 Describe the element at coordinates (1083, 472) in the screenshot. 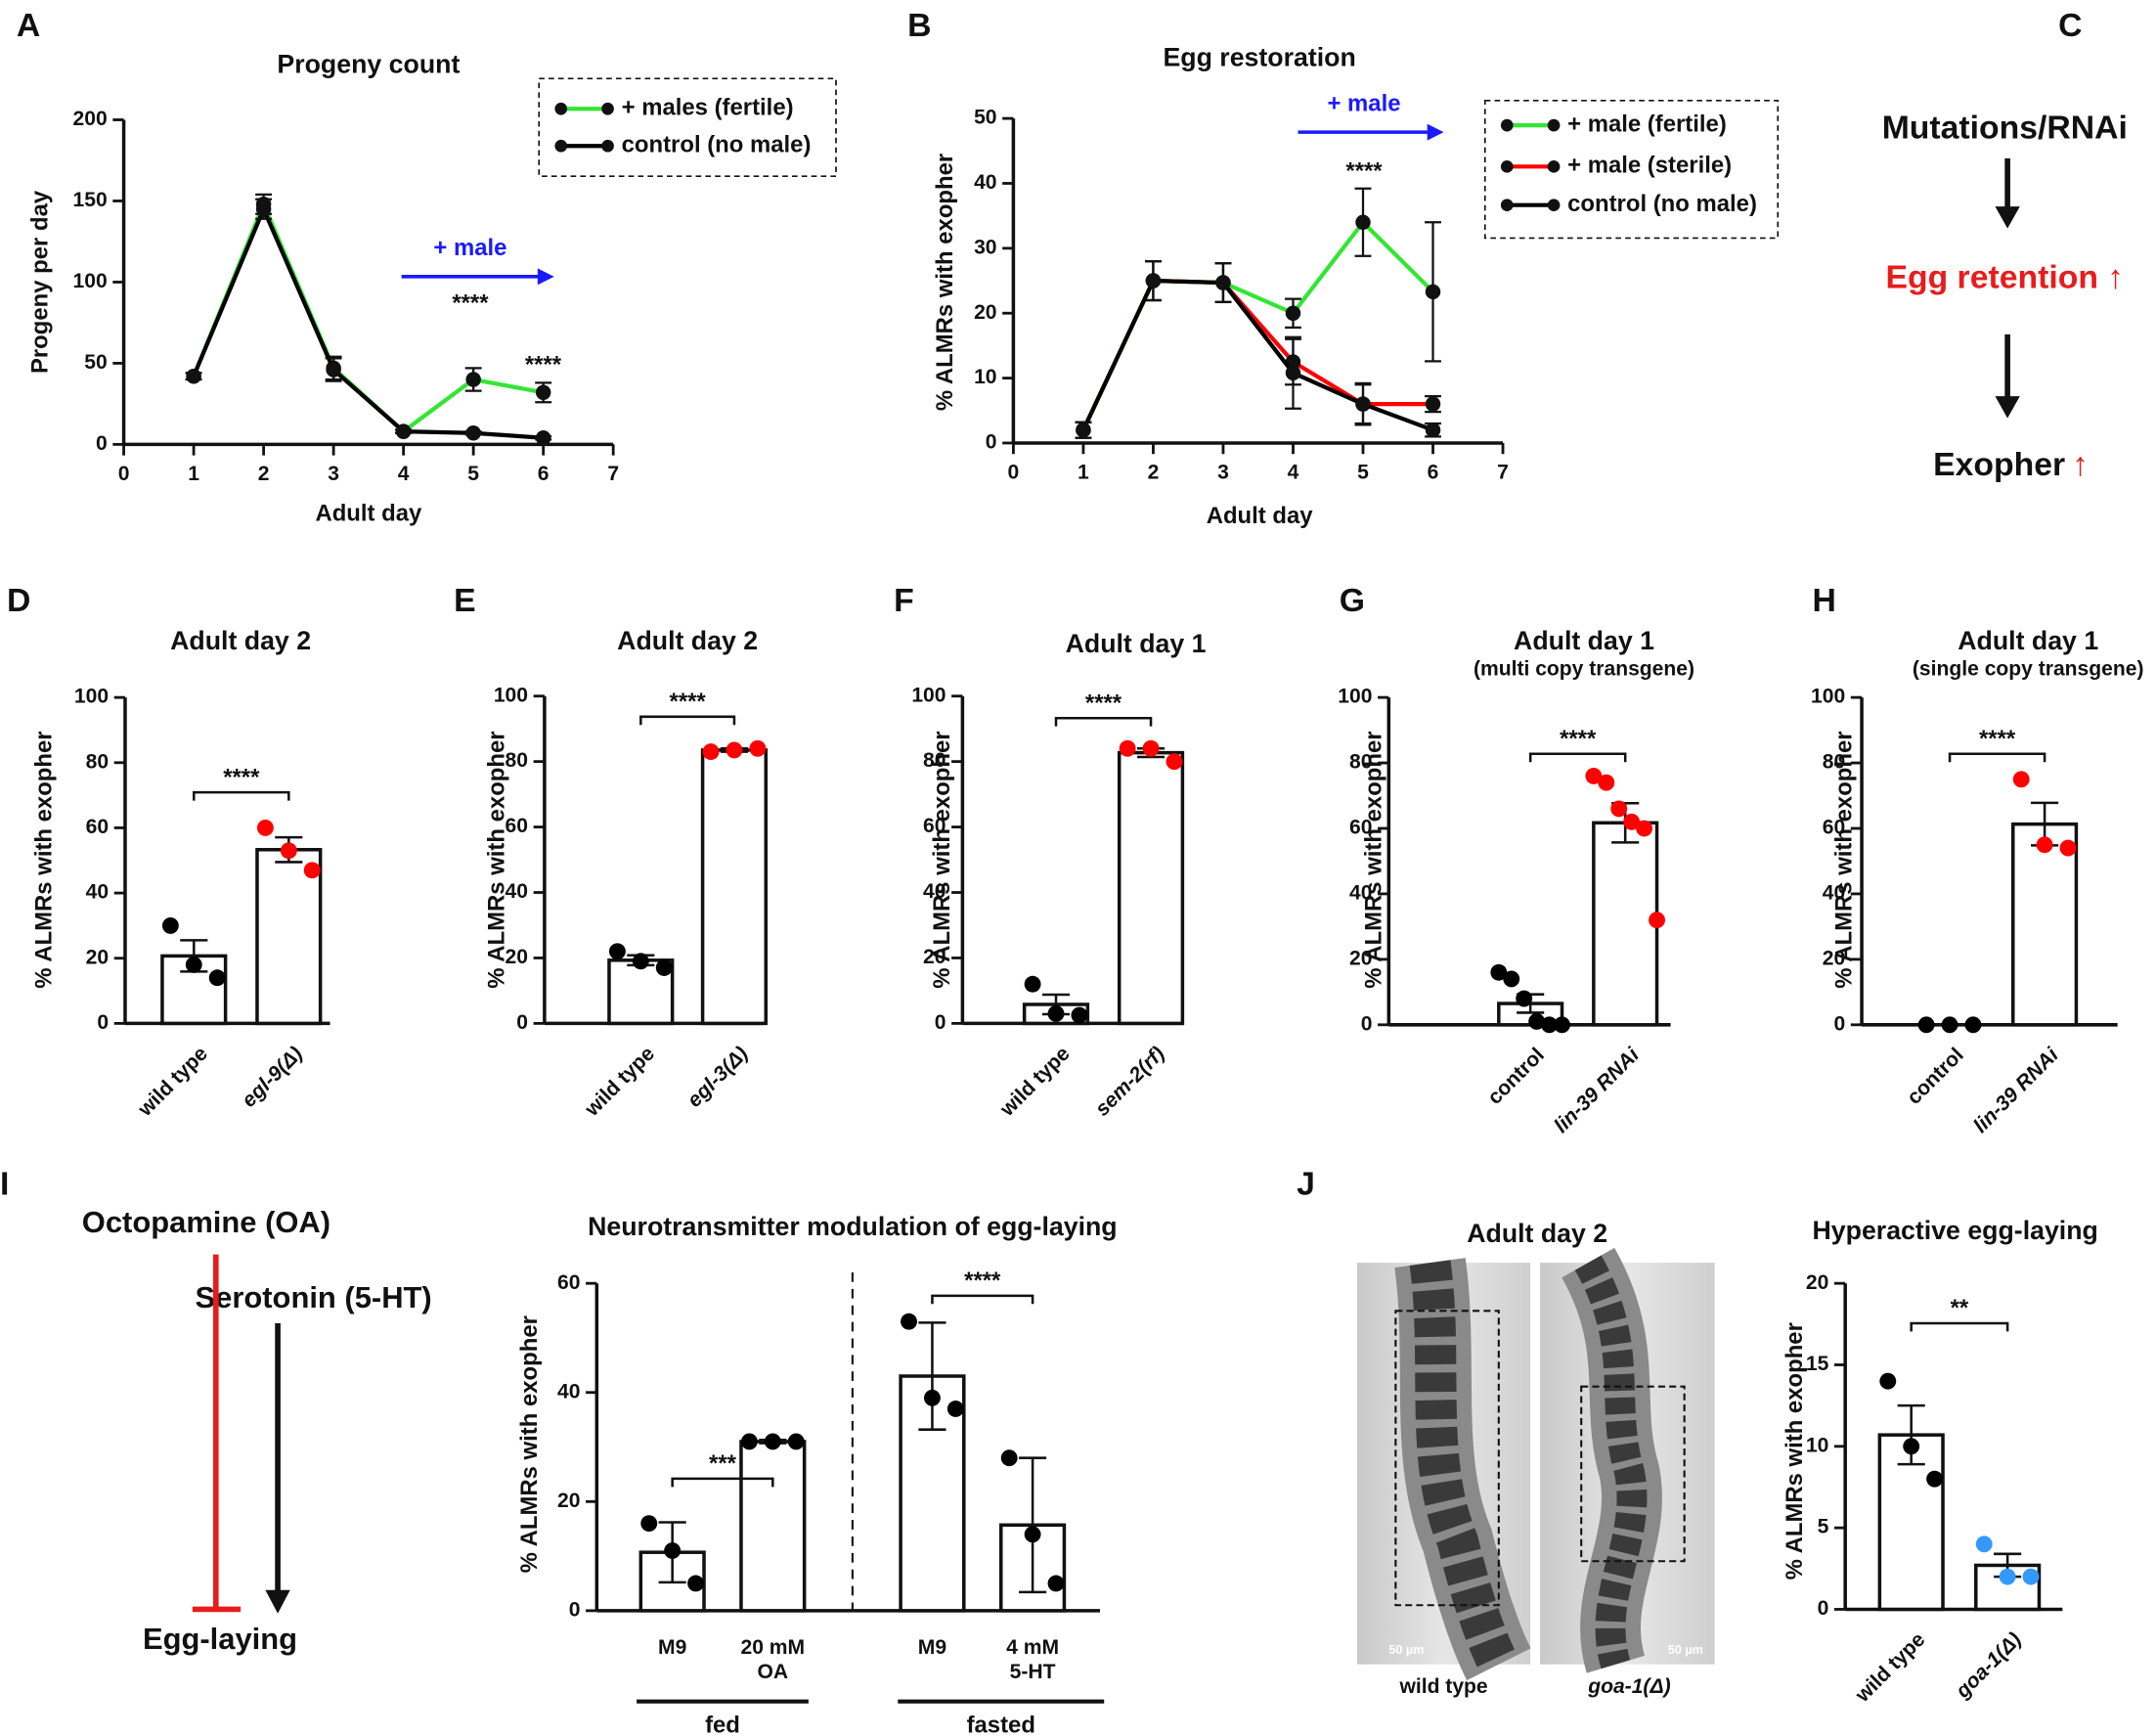

I see `x-tick-label: 1` at that location.